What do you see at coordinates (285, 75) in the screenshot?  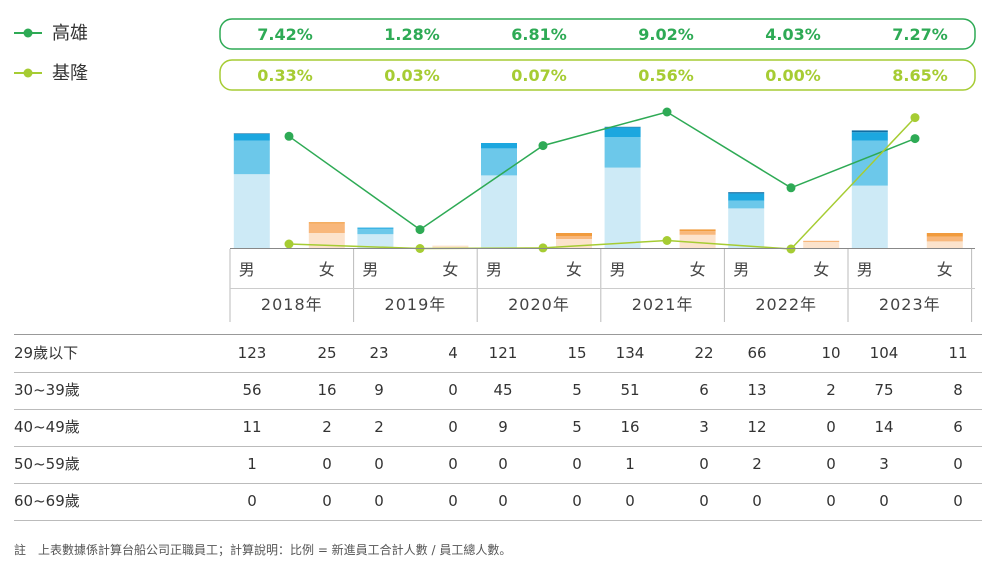 I see `pill-value-1-0: 0.33%` at bounding box center [285, 75].